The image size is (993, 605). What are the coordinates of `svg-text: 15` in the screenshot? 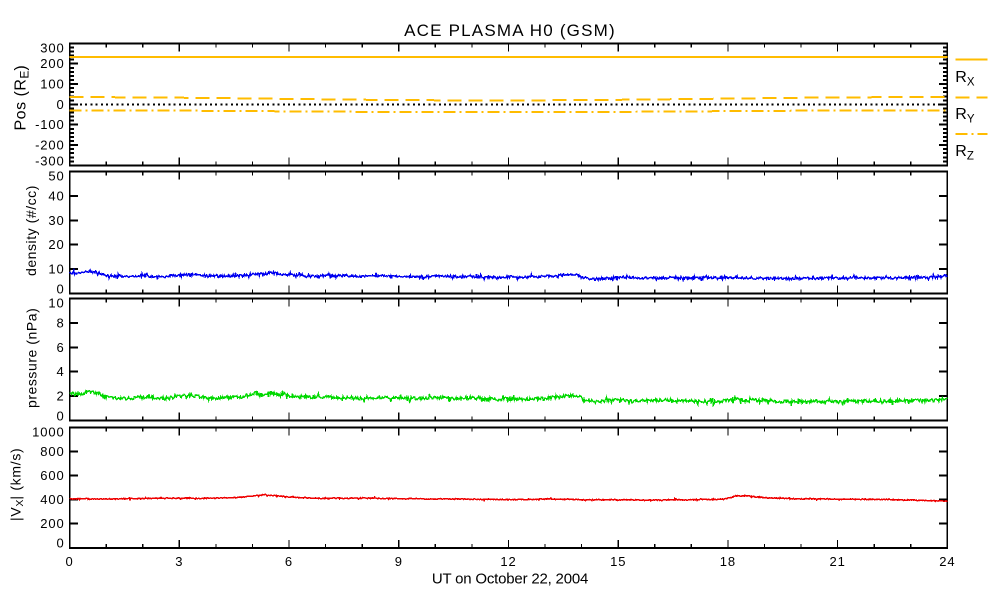 It's located at (618, 561).